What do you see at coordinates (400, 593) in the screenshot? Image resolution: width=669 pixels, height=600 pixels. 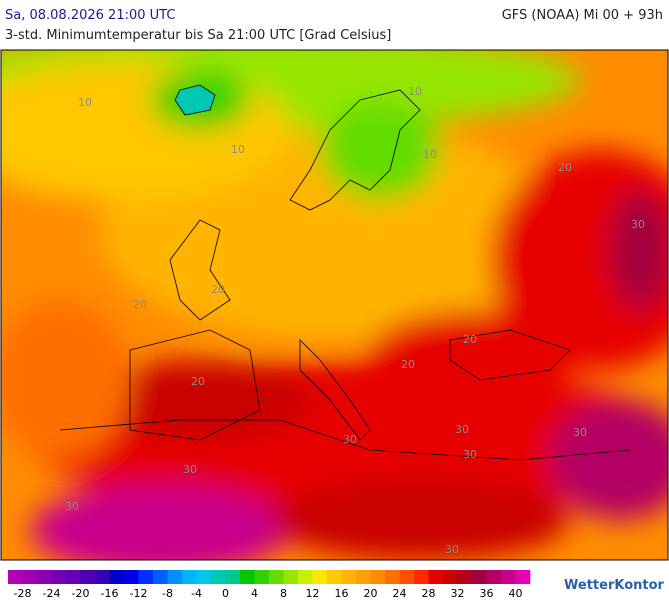 I see `legend-tick-label: 24` at bounding box center [400, 593].